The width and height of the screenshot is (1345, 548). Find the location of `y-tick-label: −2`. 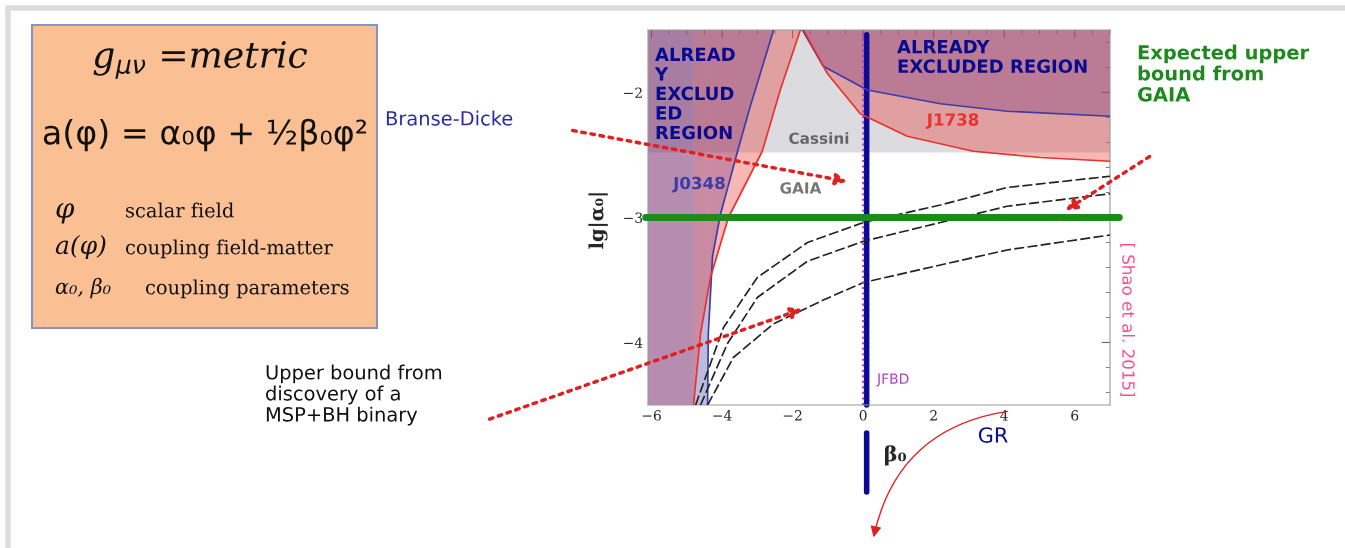

y-tick-label: −2 is located at coordinates (633, 92).